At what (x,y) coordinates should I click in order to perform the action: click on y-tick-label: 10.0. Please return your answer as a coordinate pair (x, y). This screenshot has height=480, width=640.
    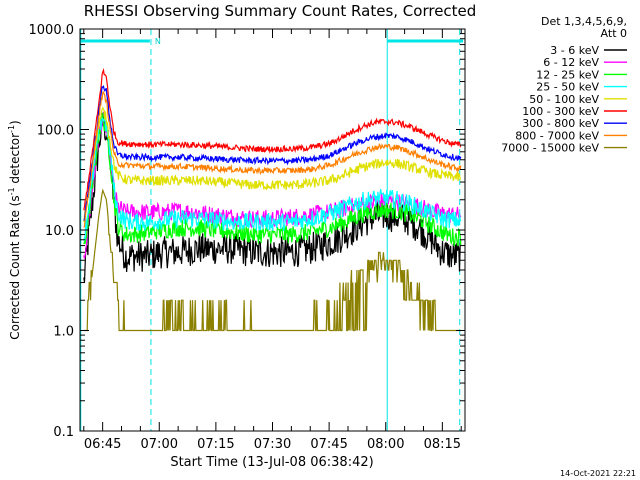
    Looking at the image, I should click on (59, 231).